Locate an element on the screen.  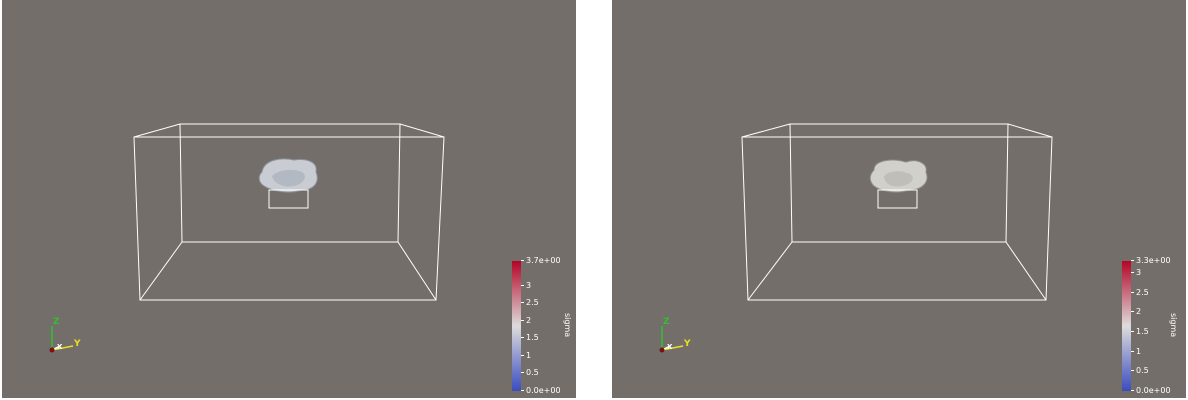
colorbar-right is located at coordinates (1126, 326).